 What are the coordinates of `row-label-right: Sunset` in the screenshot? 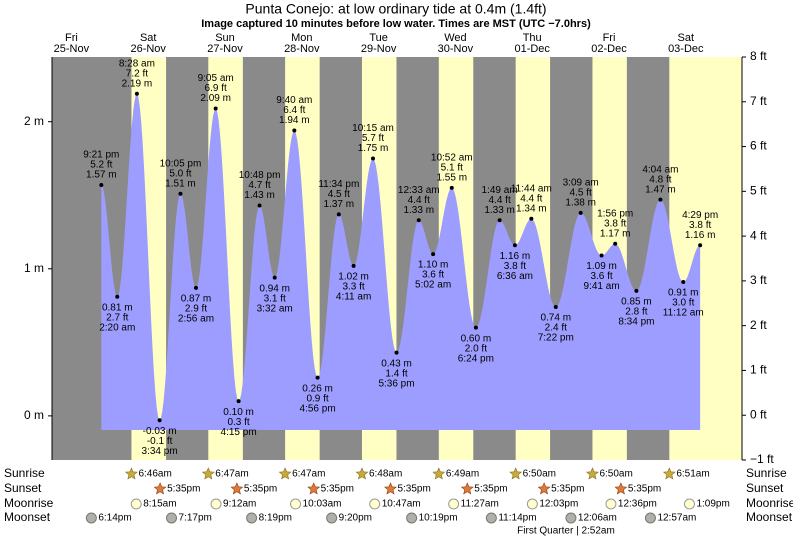 It's located at (765, 488).